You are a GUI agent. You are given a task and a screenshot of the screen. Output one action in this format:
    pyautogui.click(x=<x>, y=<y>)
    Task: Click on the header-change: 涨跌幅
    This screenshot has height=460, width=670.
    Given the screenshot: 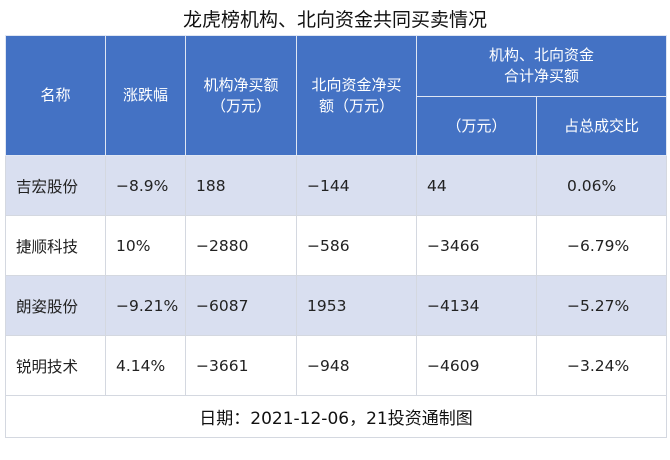 What is the action you would take?
    pyautogui.click(x=145, y=95)
    